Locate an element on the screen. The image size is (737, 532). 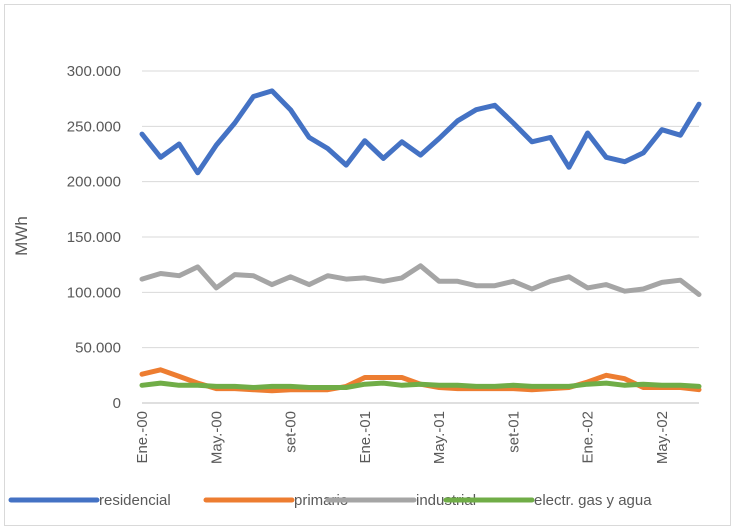
y-axis-title: MWh is located at coordinates (21, 236).